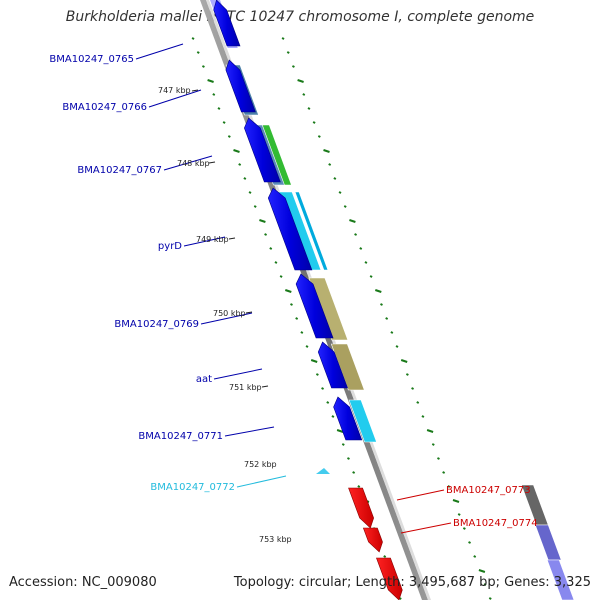 The height and width of the screenshot is (600, 600). I want to click on kbp-label: 751 kbp, so click(245, 387).